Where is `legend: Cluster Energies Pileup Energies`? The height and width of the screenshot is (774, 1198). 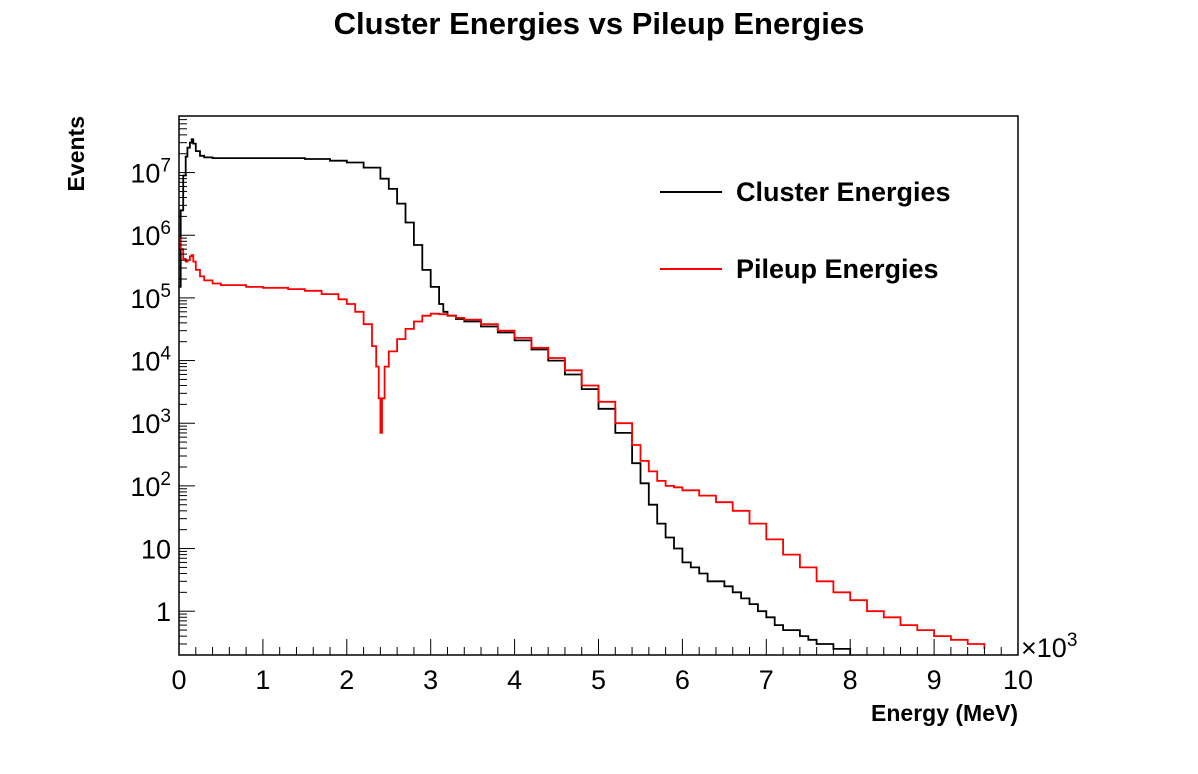 legend: Cluster Energies Pileup Energies is located at coordinates (805, 230).